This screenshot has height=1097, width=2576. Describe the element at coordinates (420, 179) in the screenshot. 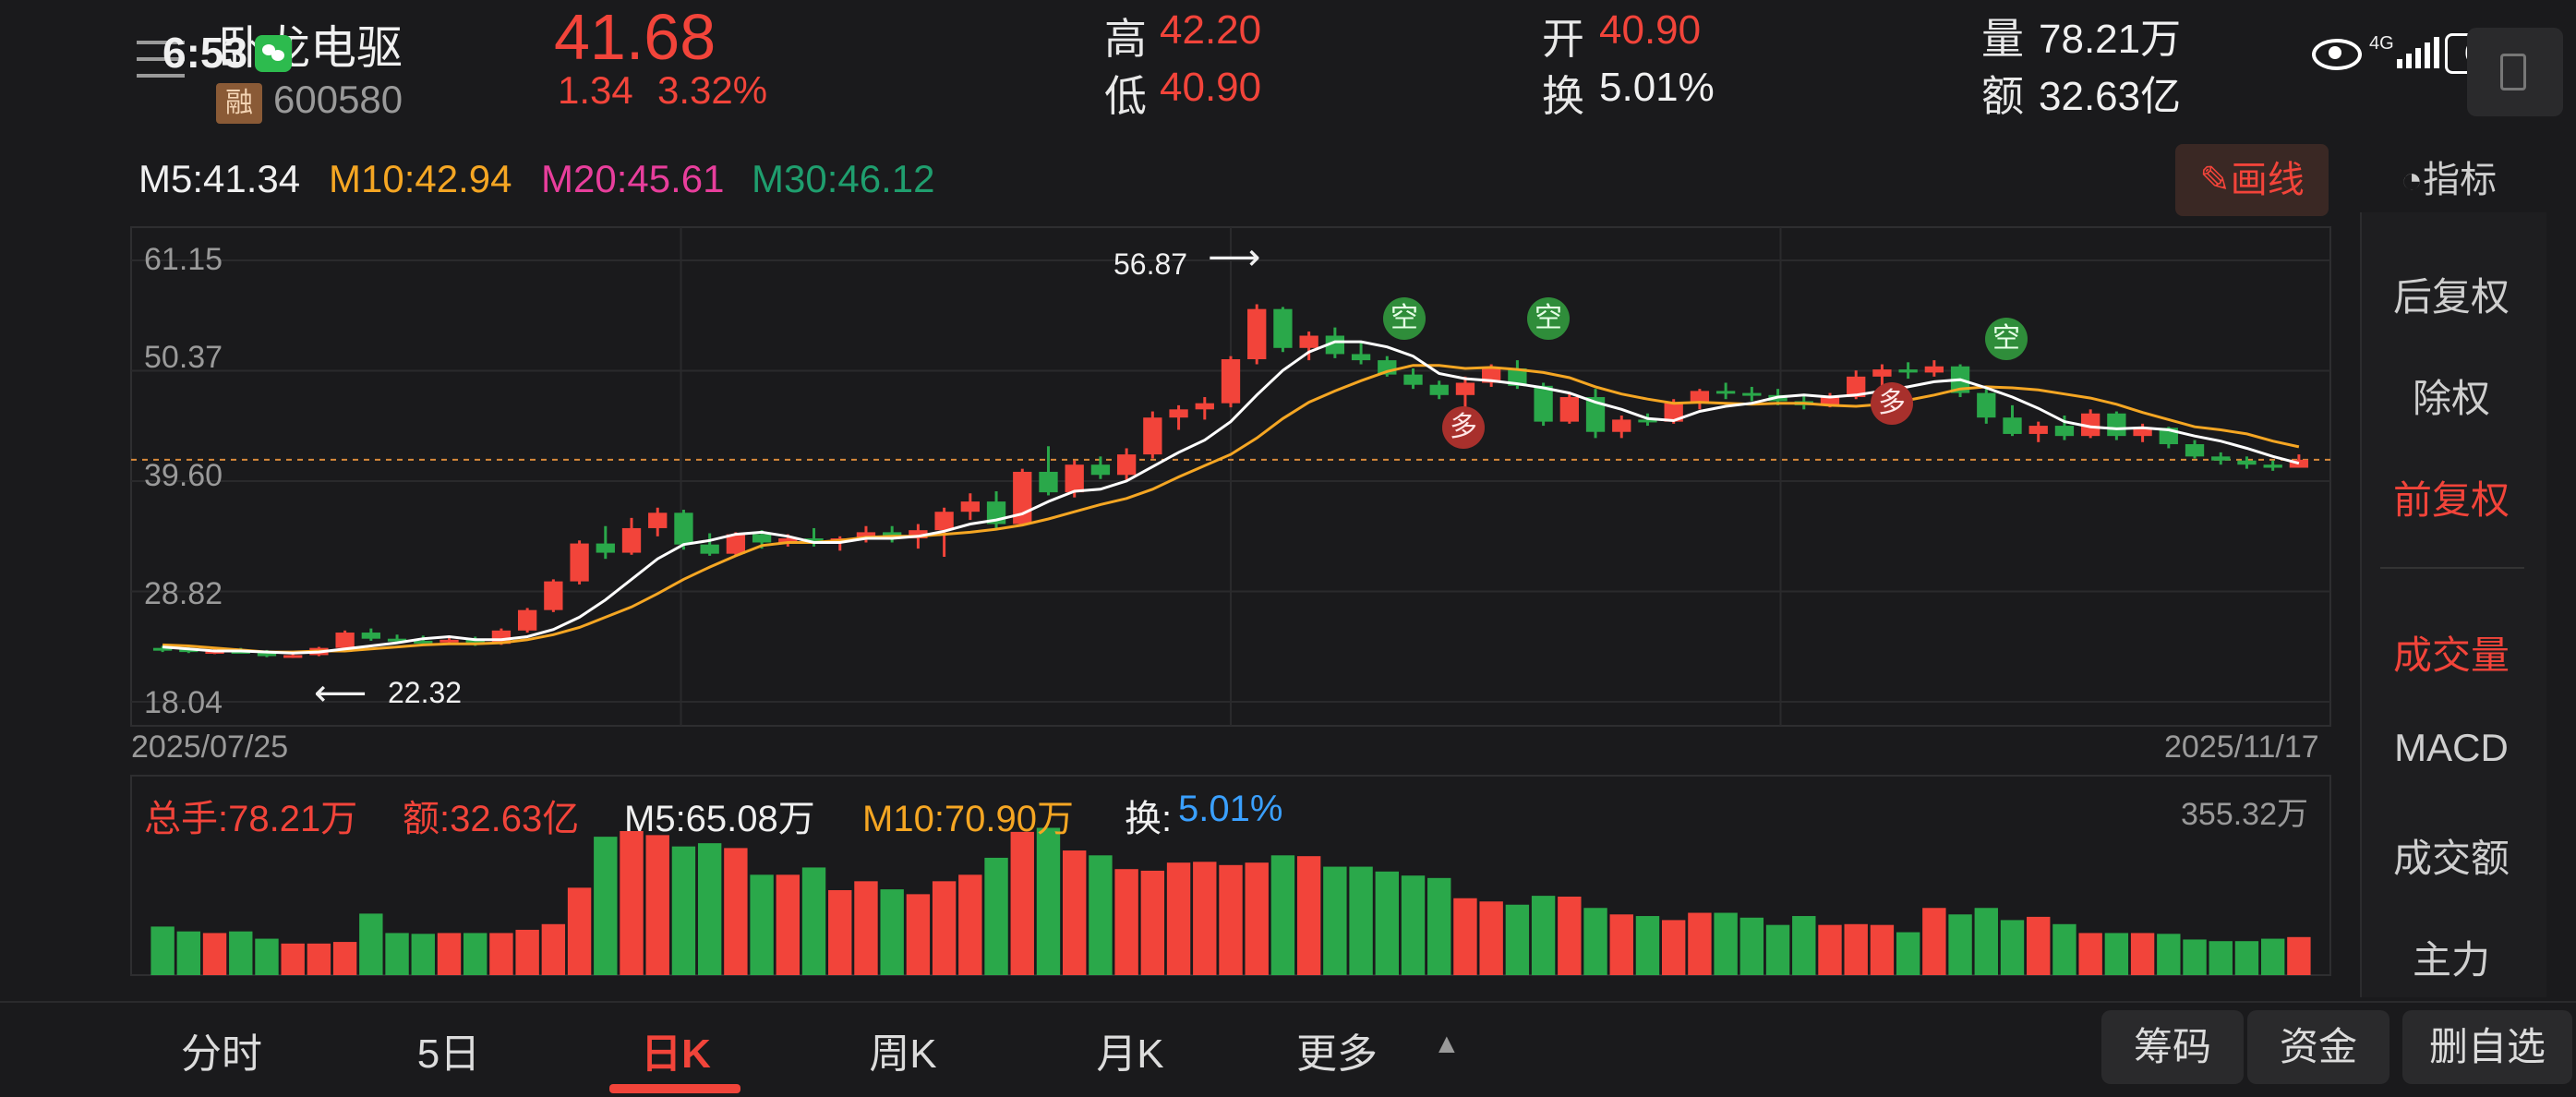

I see `ma10-legend: M10:42.94` at that location.